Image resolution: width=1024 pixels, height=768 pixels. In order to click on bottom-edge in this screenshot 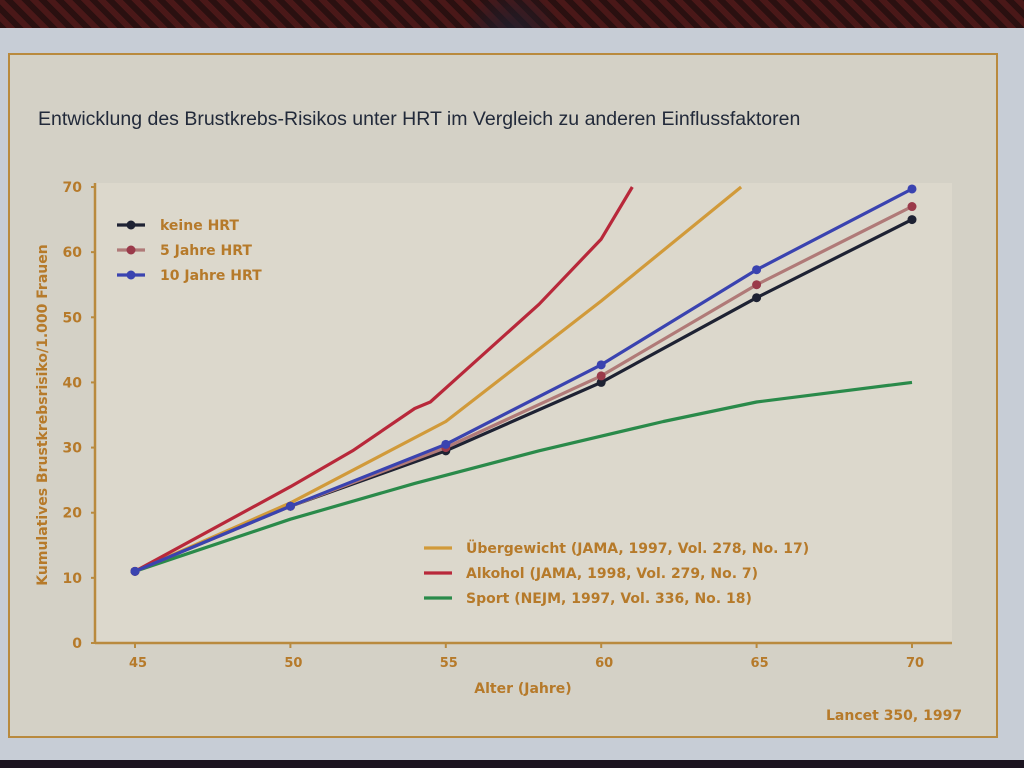, I will do `click(512, 764)`.